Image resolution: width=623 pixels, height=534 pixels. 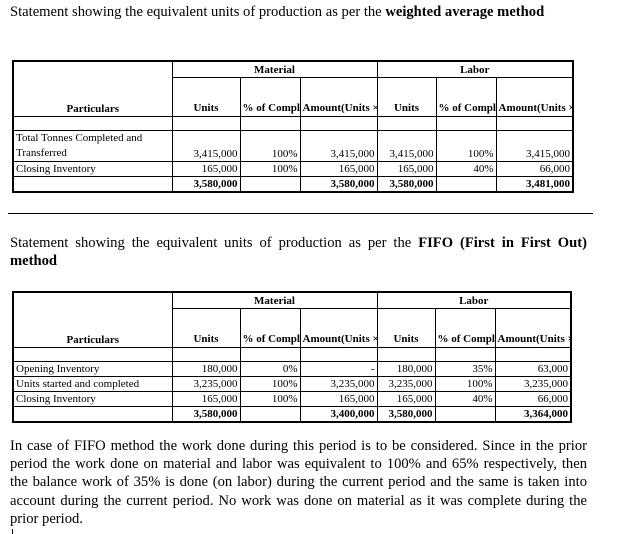 I want to click on row-label: Units started and completed, so click(x=92, y=384).